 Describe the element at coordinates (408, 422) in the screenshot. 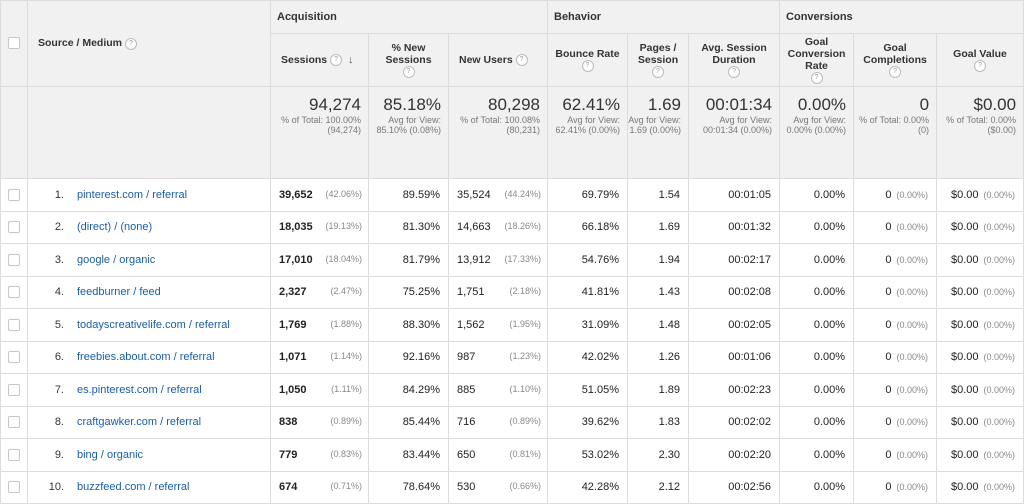

I see `new-sessions-value: 85.44%` at that location.